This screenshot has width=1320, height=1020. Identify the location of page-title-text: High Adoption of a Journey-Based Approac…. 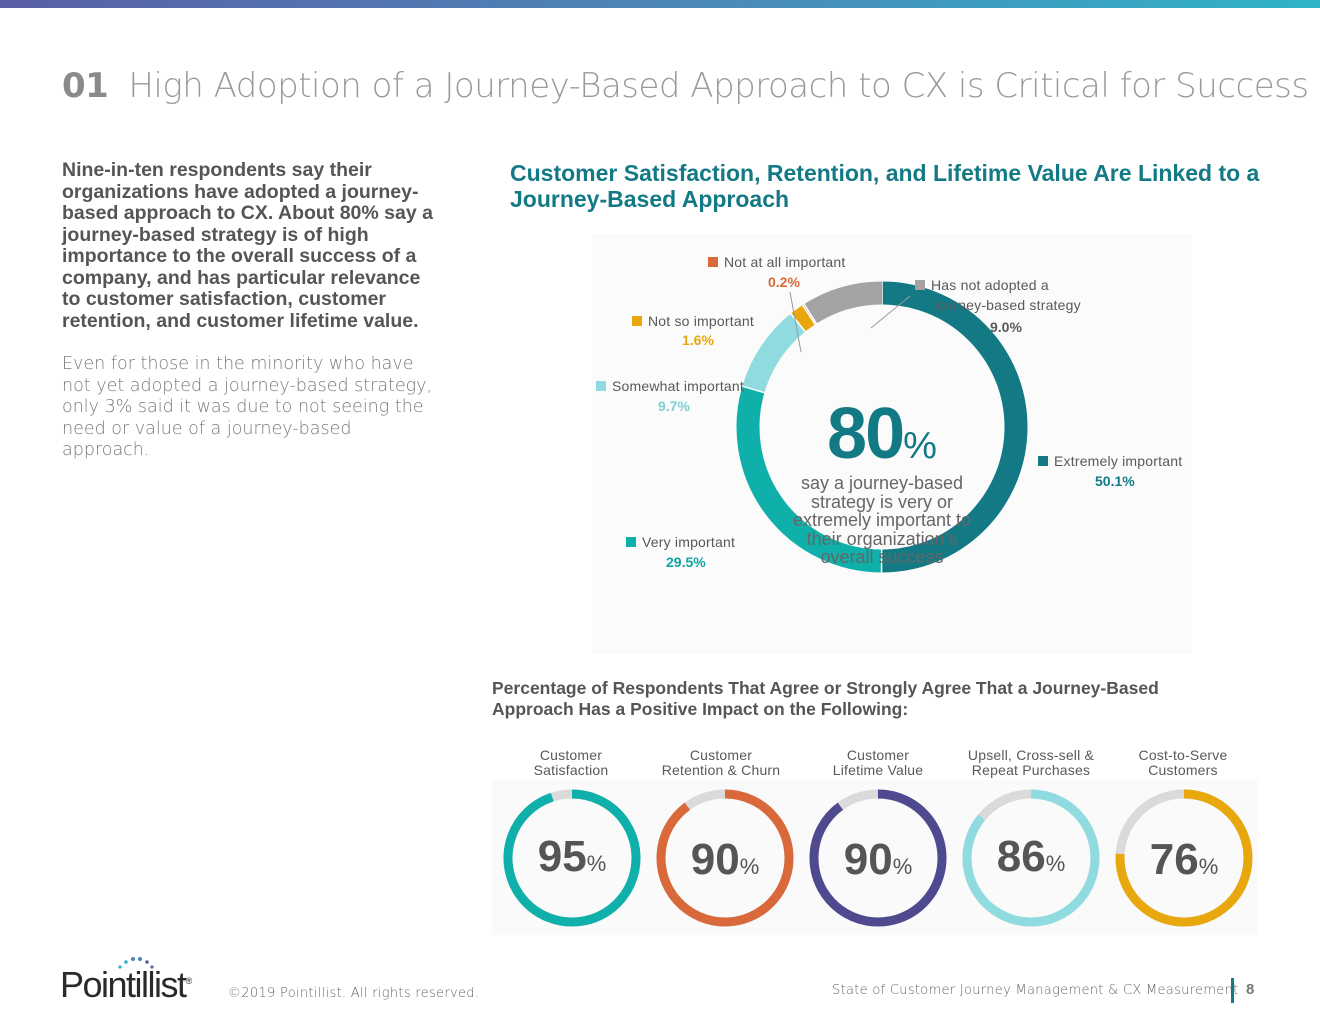
(718, 86).